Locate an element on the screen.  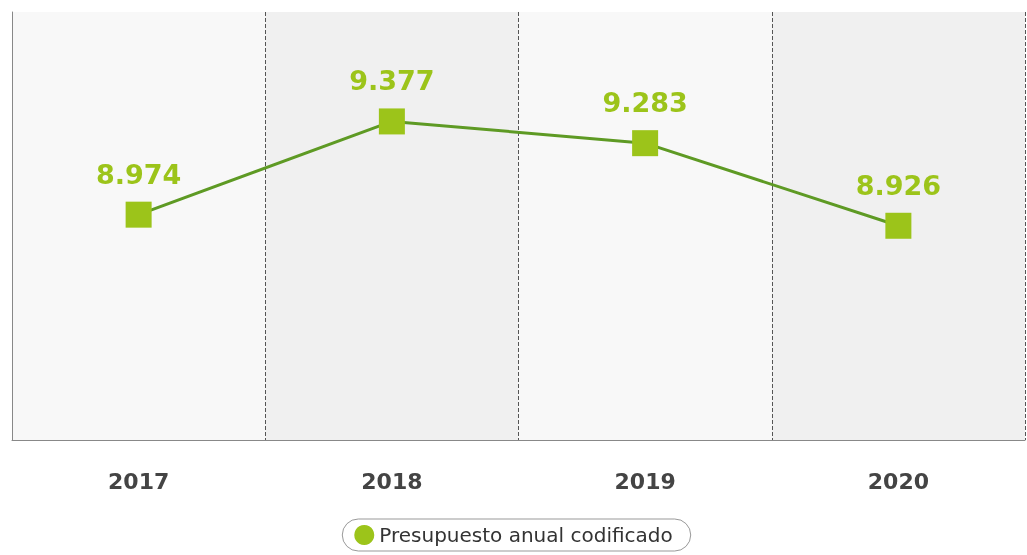
x-tick-label: 2019 is located at coordinates (645, 481).